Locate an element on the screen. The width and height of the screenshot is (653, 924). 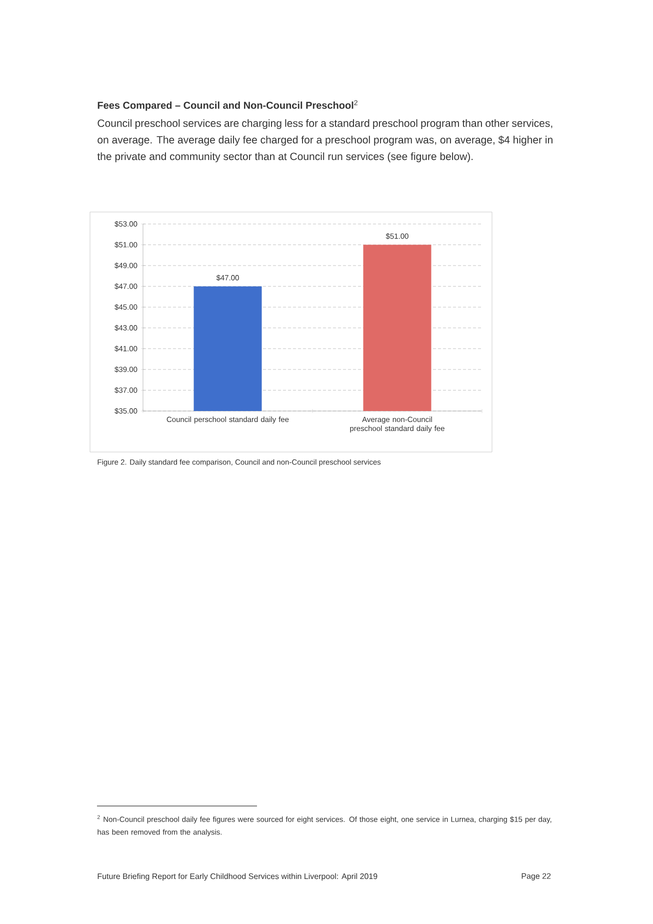
text: Future Briefing Report for Early Childhood Services within Liverpool: April 2019 is located at coordinates (238, 877).